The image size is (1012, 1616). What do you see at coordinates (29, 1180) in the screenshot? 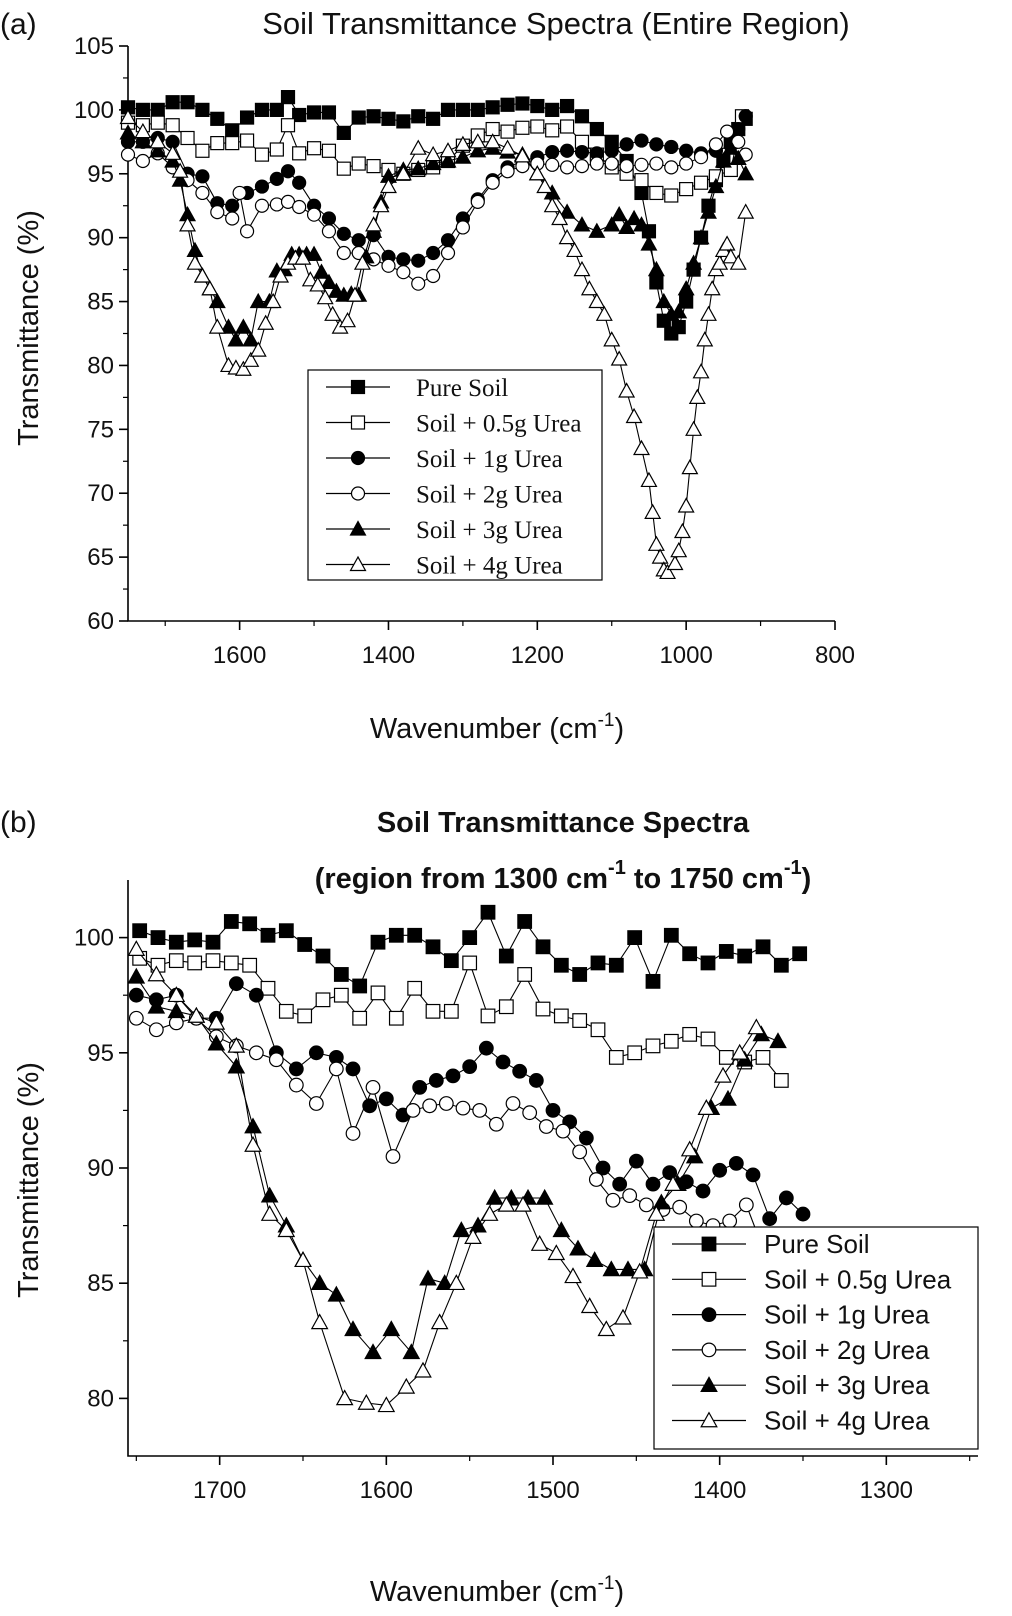
I see `panel-b-y-axis-label: Transmittance (%)` at bounding box center [29, 1180].